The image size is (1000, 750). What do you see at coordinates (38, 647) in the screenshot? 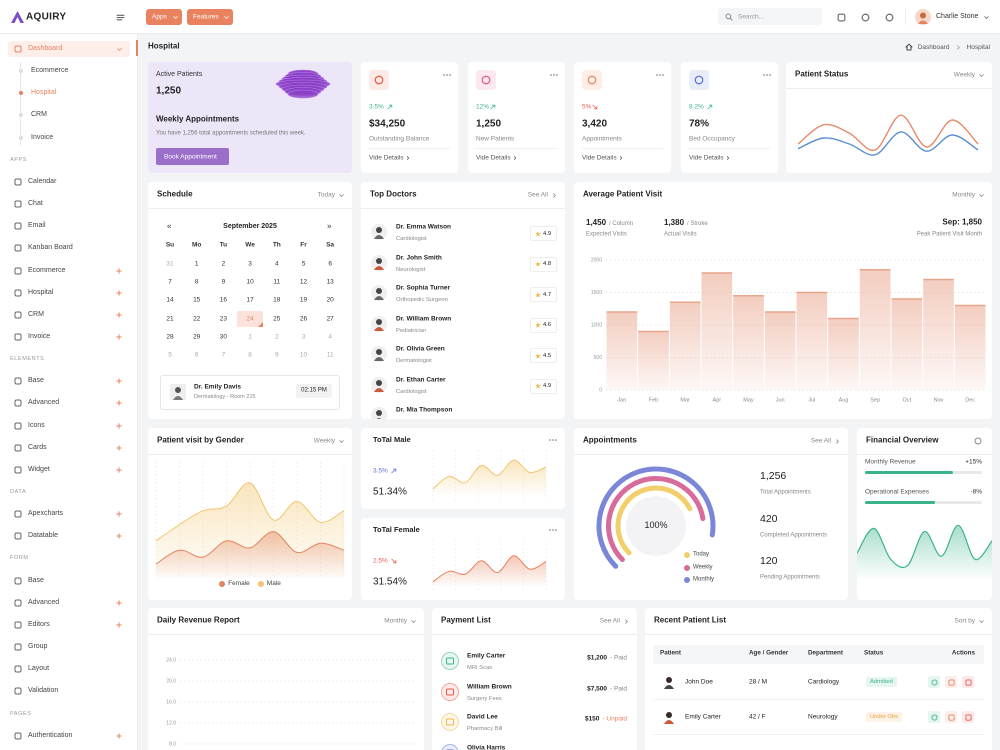
I see `sidebar-item: Group` at bounding box center [38, 647].